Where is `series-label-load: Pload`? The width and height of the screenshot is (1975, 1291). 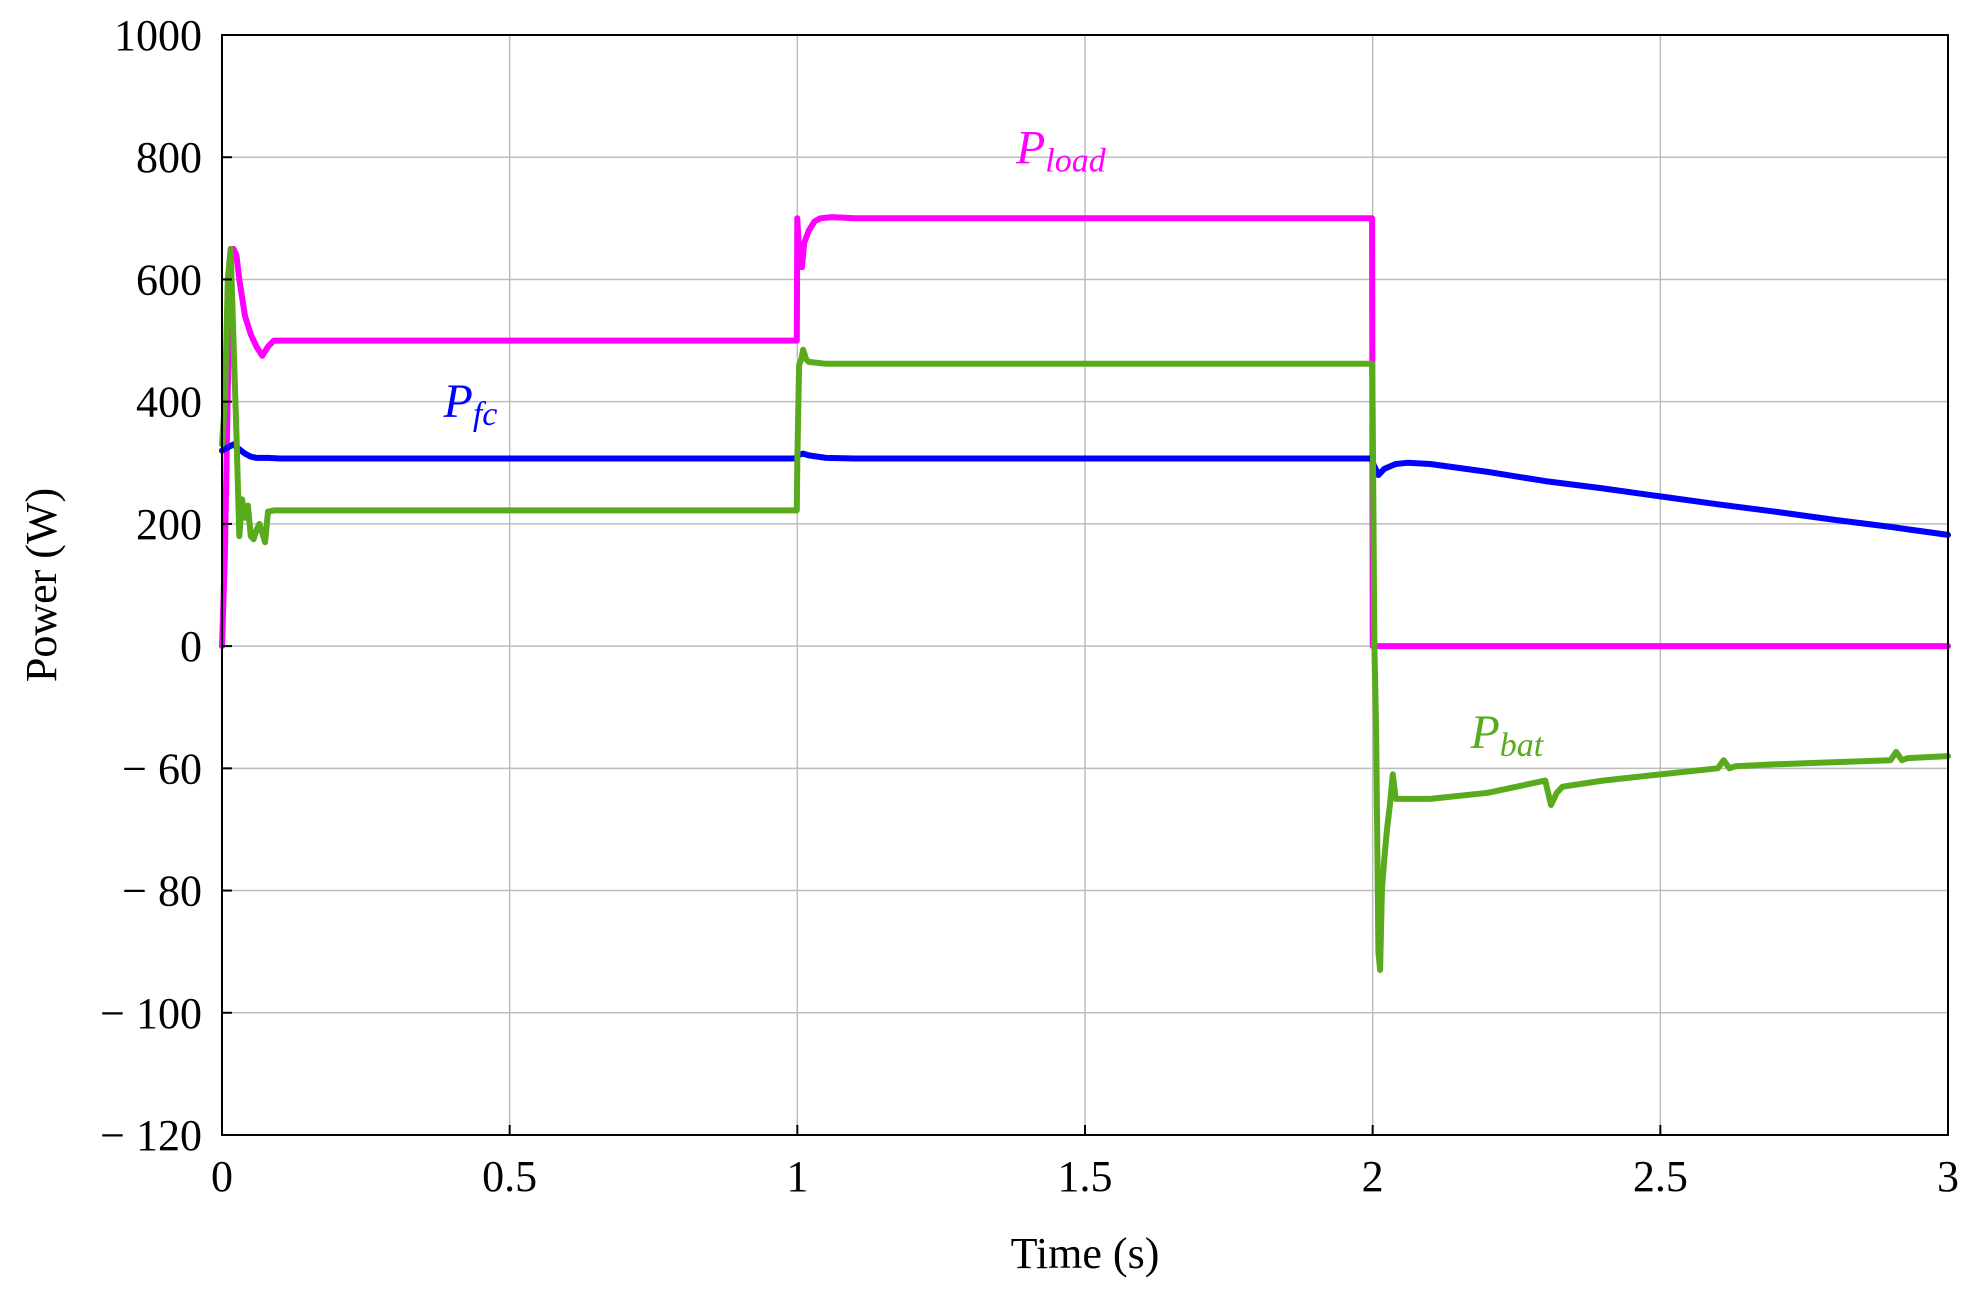 series-label-load: Pload is located at coordinates (1061, 150).